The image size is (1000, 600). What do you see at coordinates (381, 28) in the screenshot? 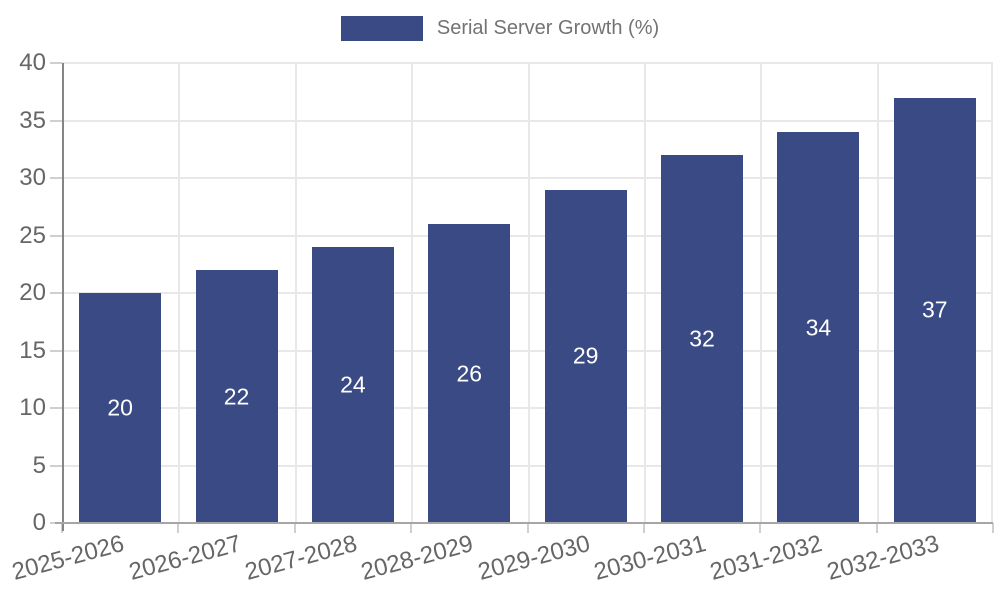
I see `legend-swatch` at bounding box center [381, 28].